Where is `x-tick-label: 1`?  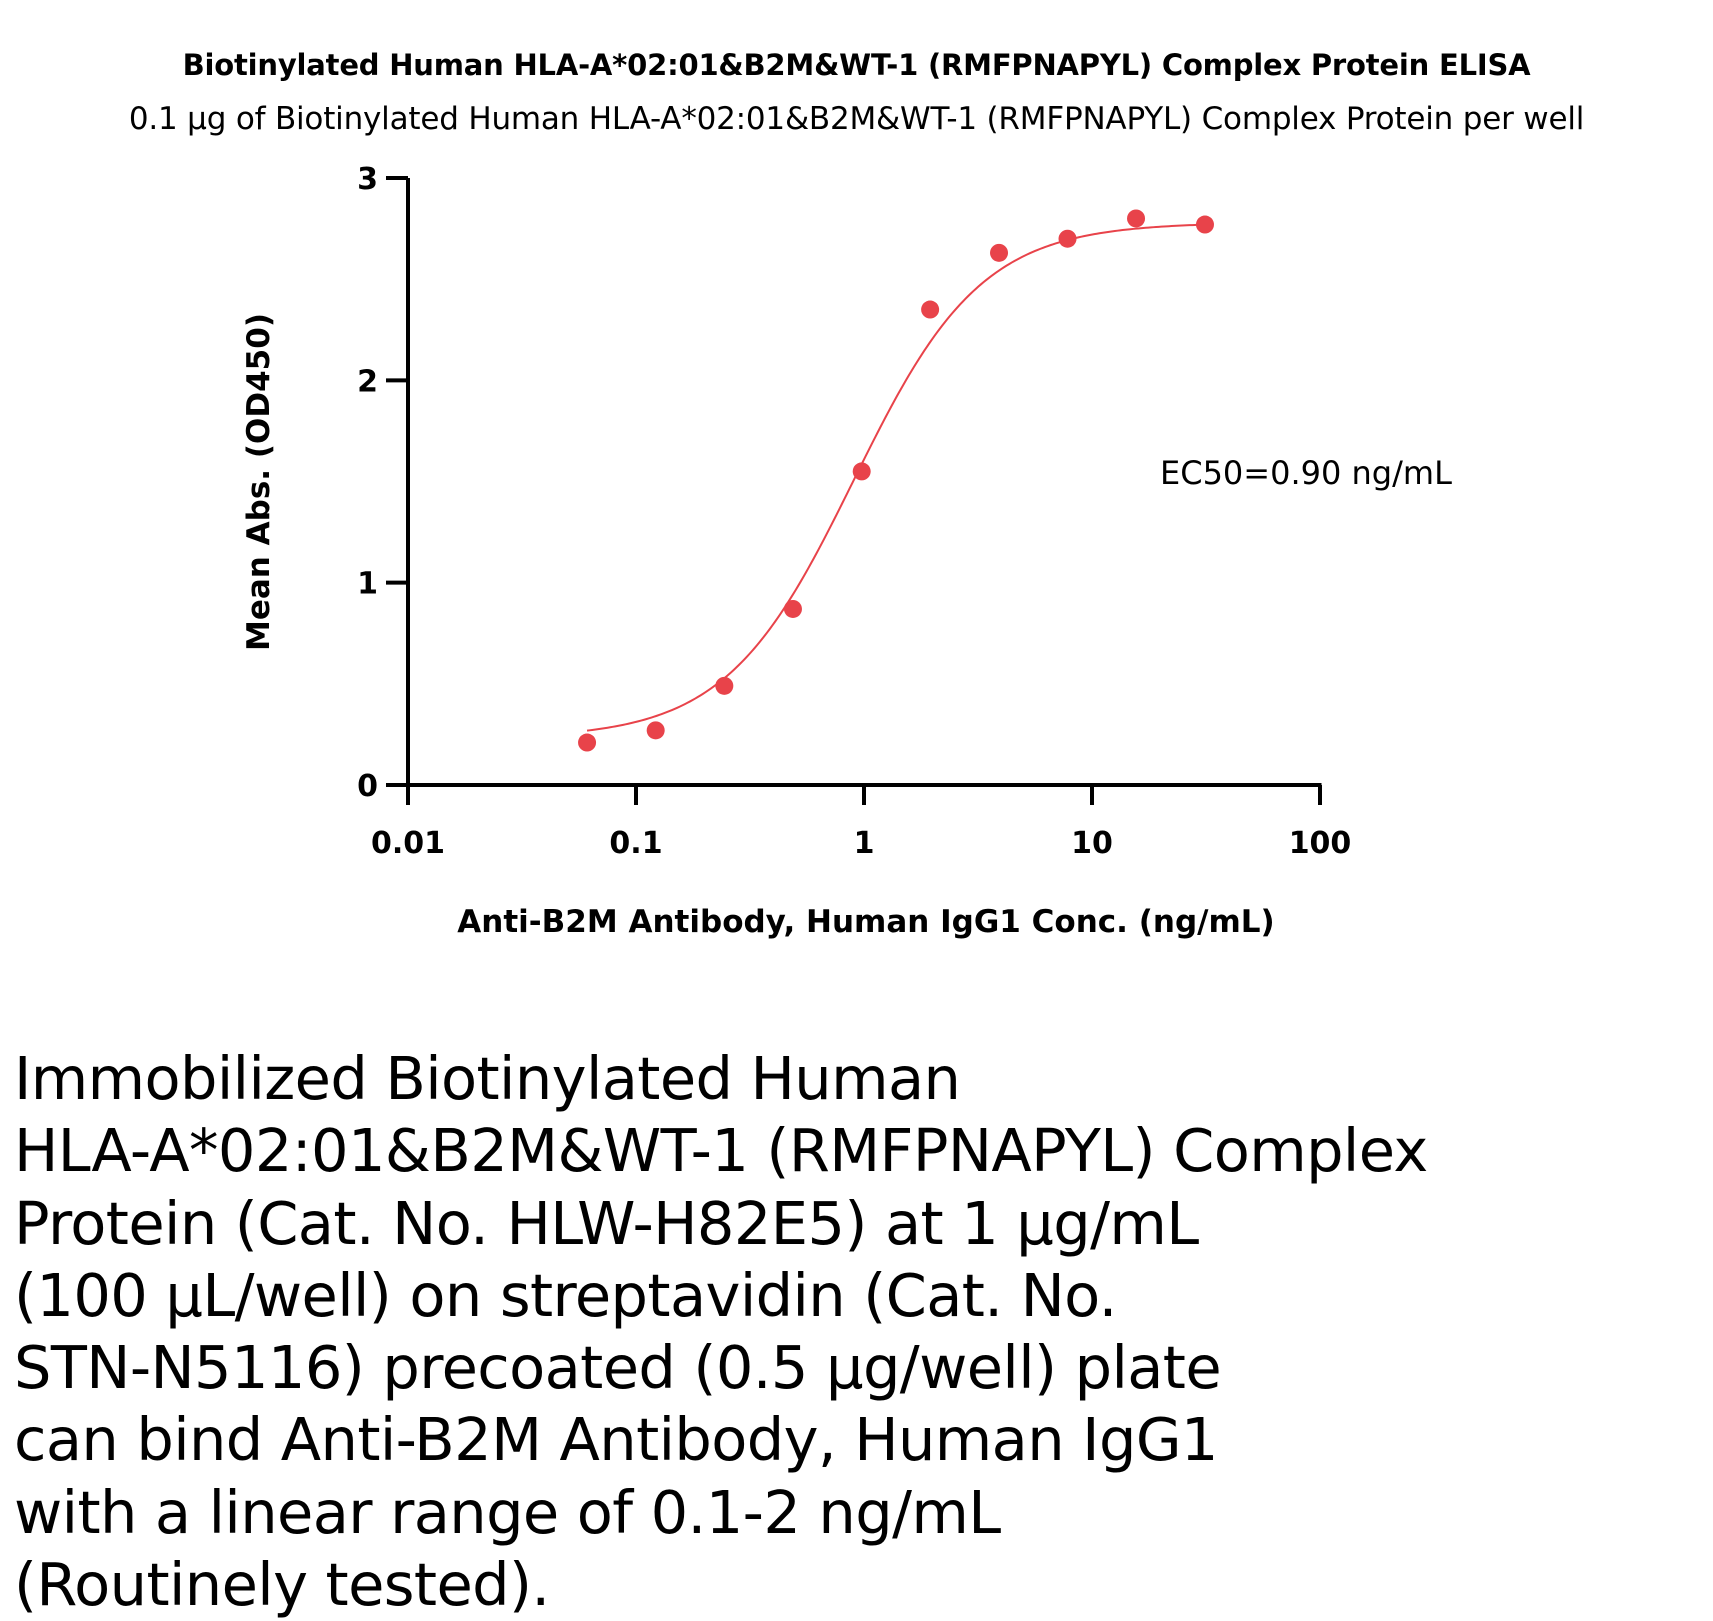
x-tick-label: 1 is located at coordinates (864, 843).